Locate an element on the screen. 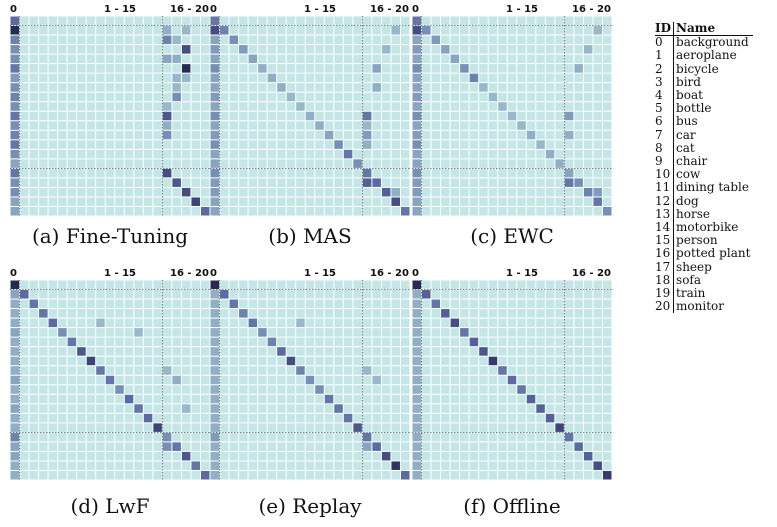 Image resolution: width=777 pixels, height=527 pixels. legend-class-id: 14 is located at coordinates (665, 227).